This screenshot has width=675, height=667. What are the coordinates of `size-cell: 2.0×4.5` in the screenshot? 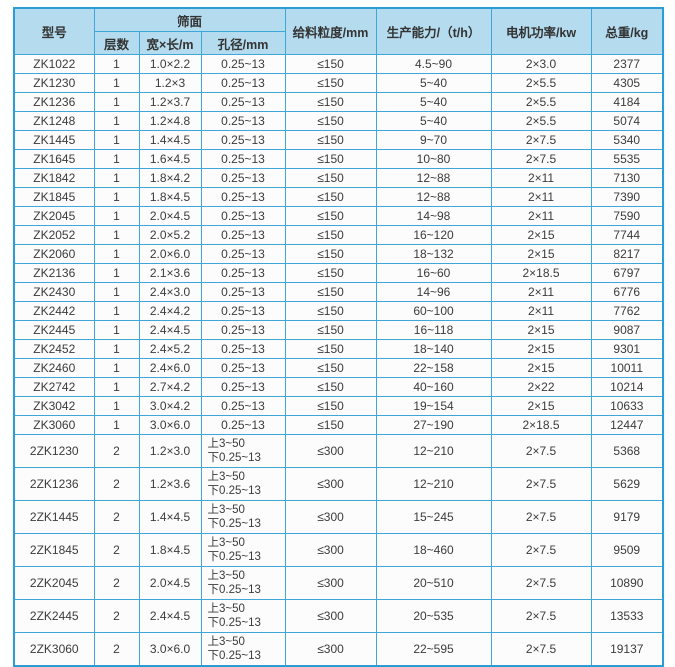 It's located at (170, 583).